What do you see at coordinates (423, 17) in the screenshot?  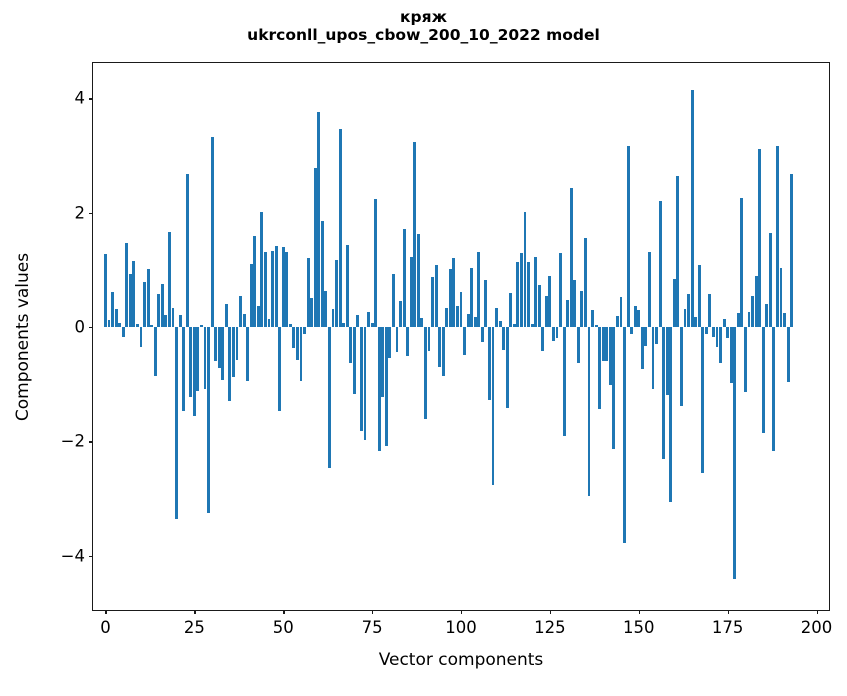 I see `chart-title-line-1: кряж` at bounding box center [423, 17].